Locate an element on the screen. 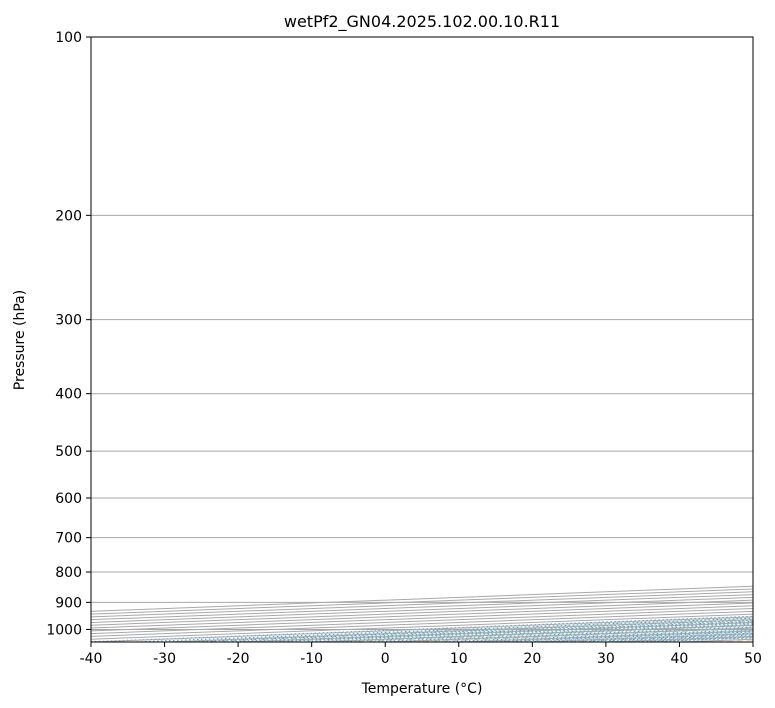 Image resolution: width=775 pixels, height=708 pixels. x-axis-label: Temperature (°C) is located at coordinates (422, 689).